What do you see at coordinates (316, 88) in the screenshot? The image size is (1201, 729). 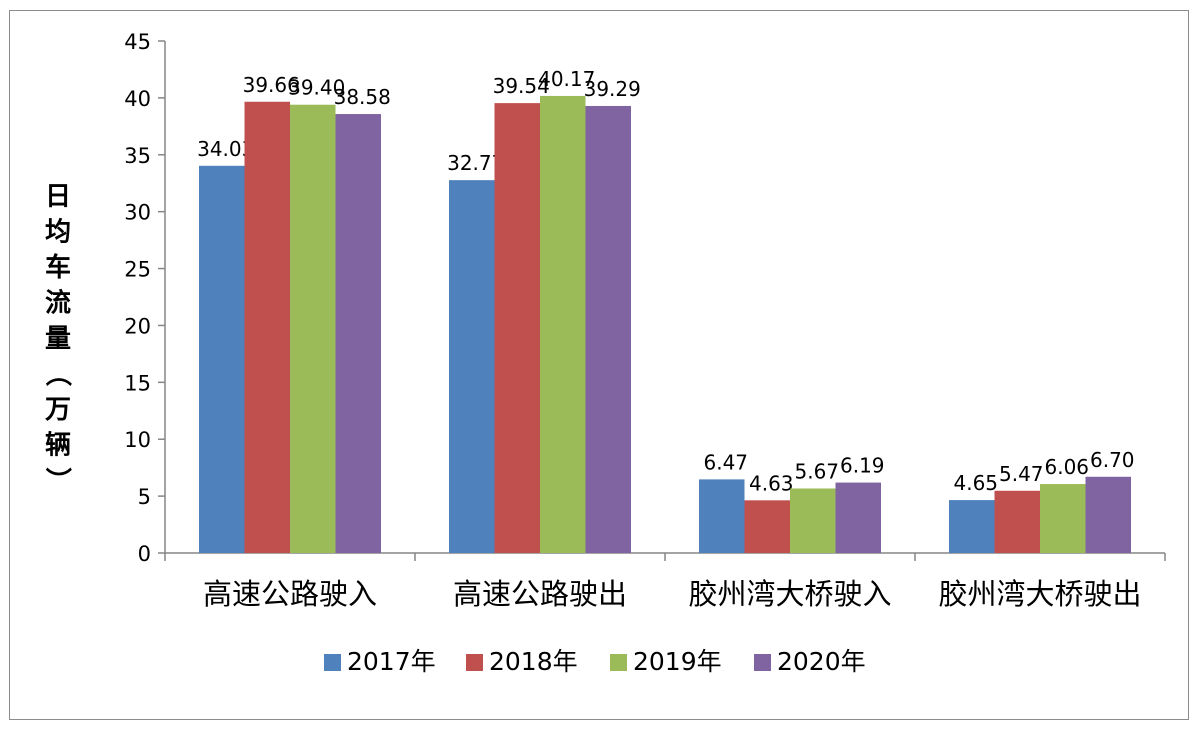 I see `data-label: 39.40` at bounding box center [316, 88].